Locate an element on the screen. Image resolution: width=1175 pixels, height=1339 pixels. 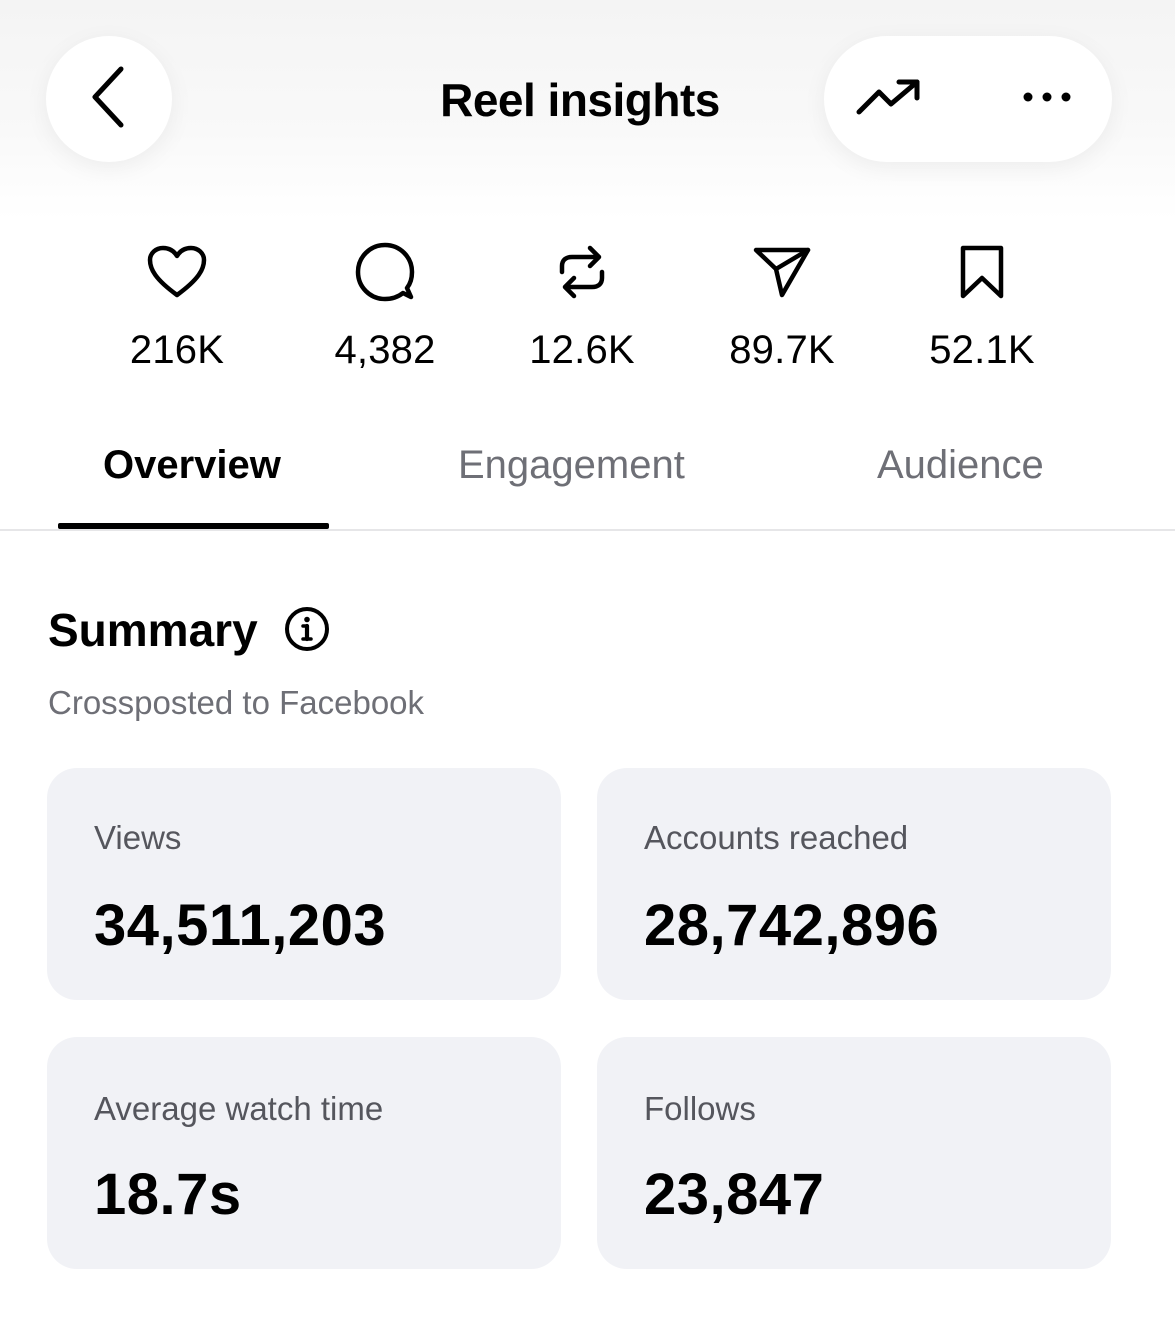
metric-card-follows: Follows 23,847 is located at coordinates (854, 1153).